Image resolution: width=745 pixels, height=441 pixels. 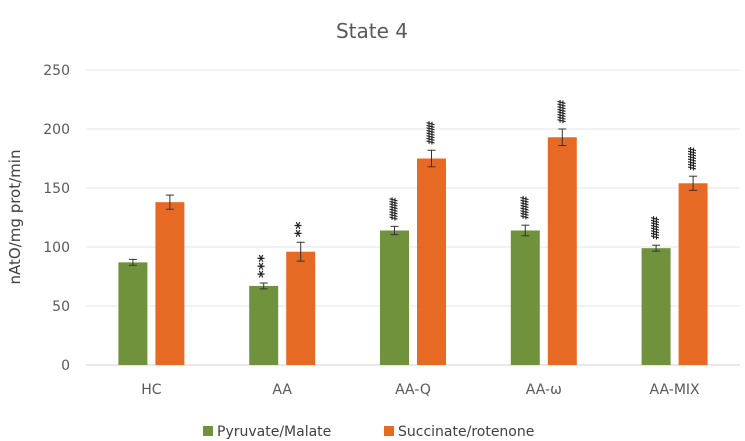 What do you see at coordinates (368, 432) in the screenshot?
I see `legend: Pyruvate/Malate Succinate/rotenone` at bounding box center [368, 432].